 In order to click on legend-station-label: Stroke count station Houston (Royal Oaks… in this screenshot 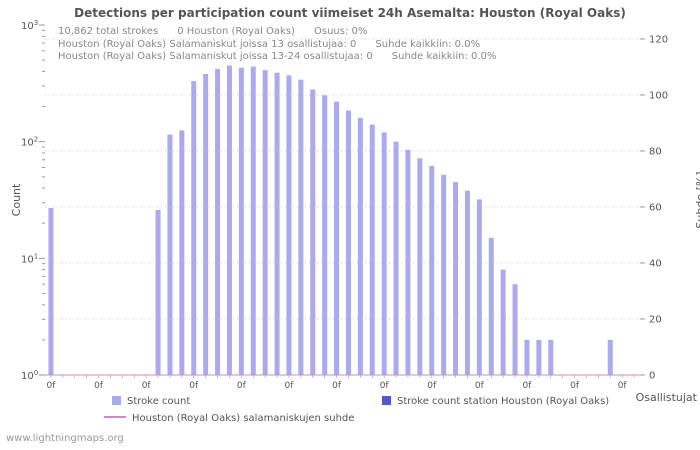, I will do `click(503, 401)`.